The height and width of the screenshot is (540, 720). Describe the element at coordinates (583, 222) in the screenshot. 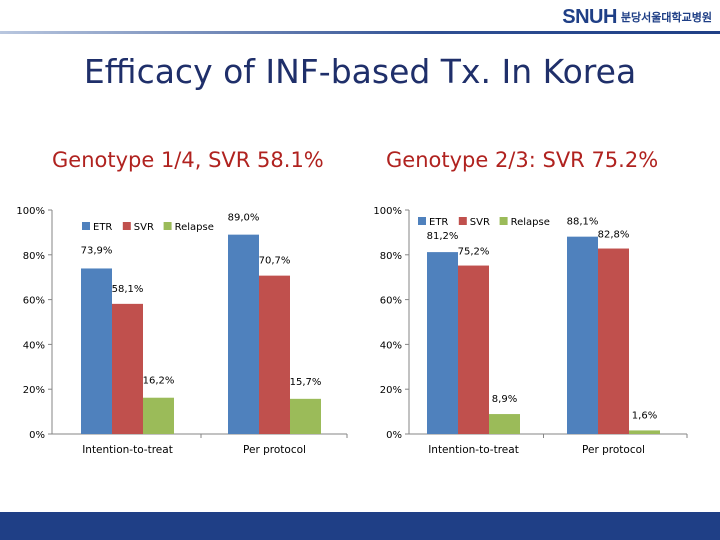

I see `data-label: 88,1%` at that location.